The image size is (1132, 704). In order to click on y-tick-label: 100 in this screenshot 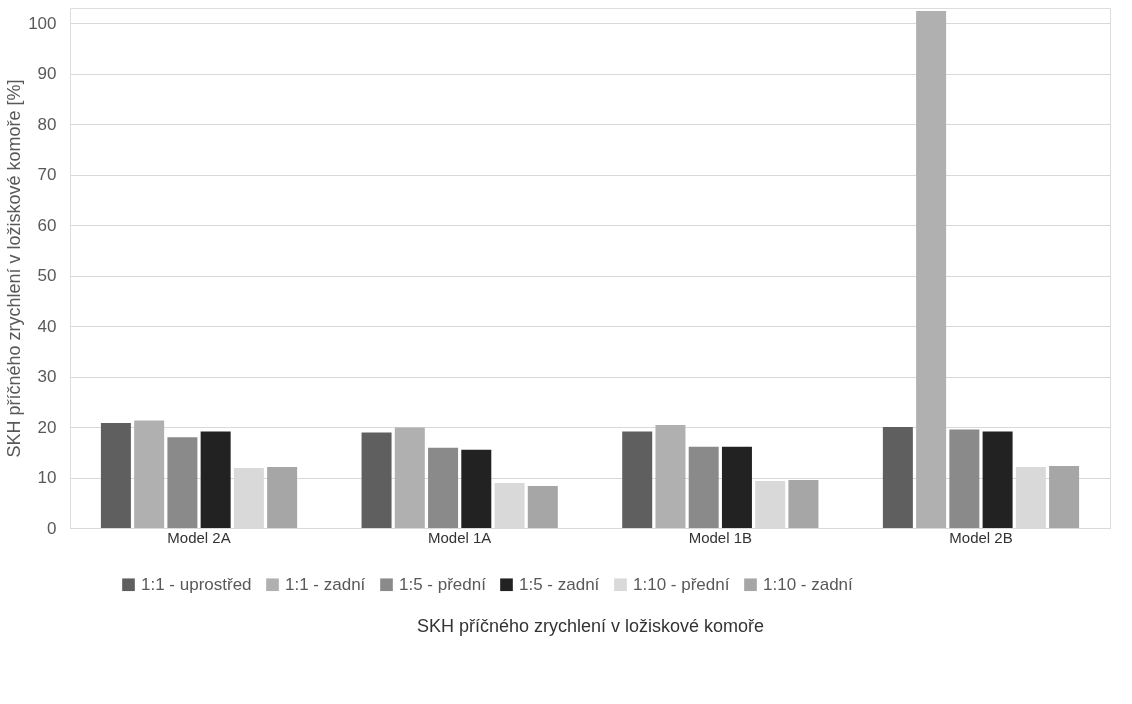, I will do `click(42, 23)`.